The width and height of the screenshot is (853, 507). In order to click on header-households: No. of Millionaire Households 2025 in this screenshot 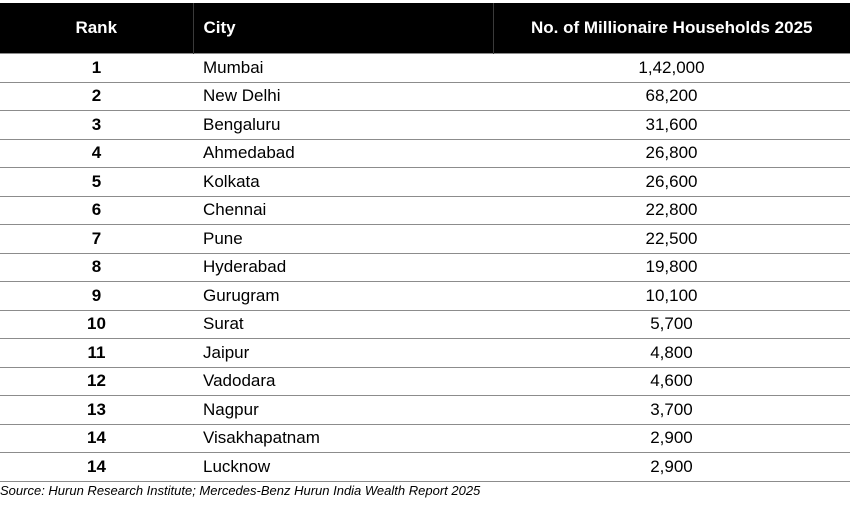, I will do `click(671, 28)`.